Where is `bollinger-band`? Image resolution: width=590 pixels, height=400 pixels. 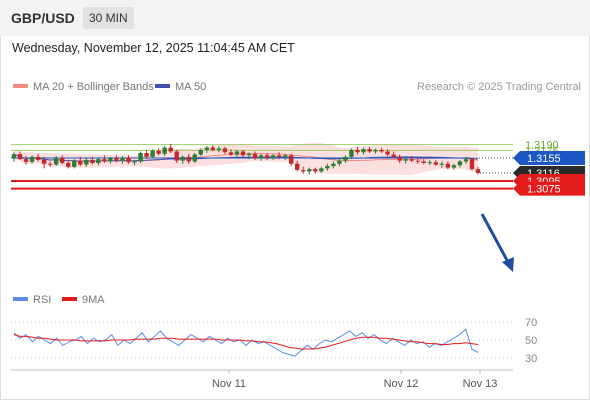 bollinger-band is located at coordinates (246, 158).